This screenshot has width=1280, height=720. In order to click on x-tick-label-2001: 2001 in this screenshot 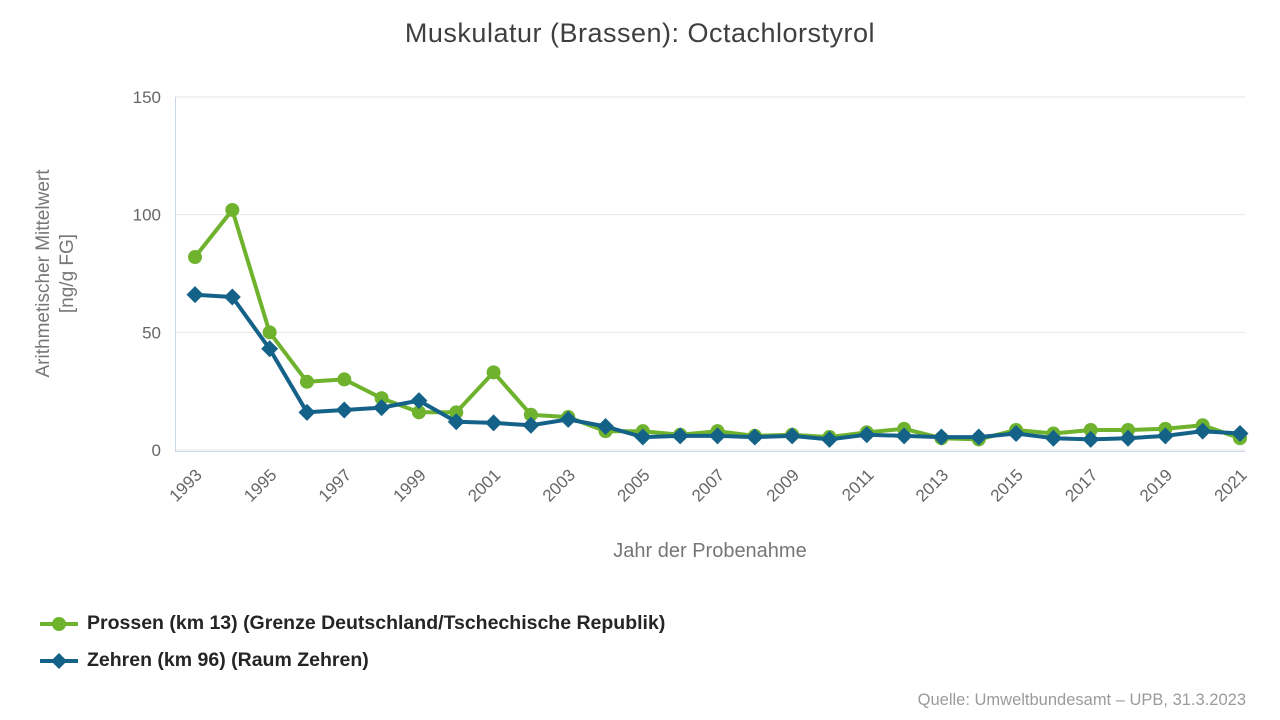, I will do `click(484, 485)`.